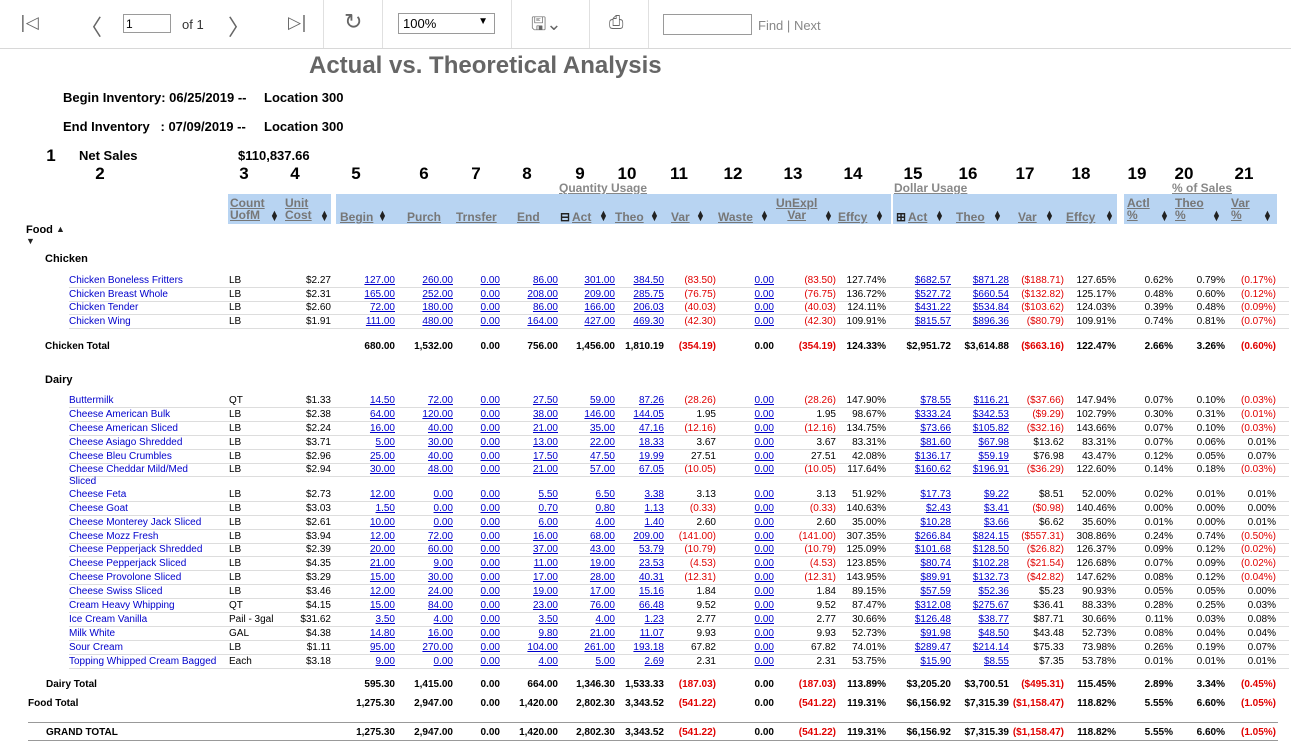  I want to click on value-cell: 68.00, so click(602, 536).